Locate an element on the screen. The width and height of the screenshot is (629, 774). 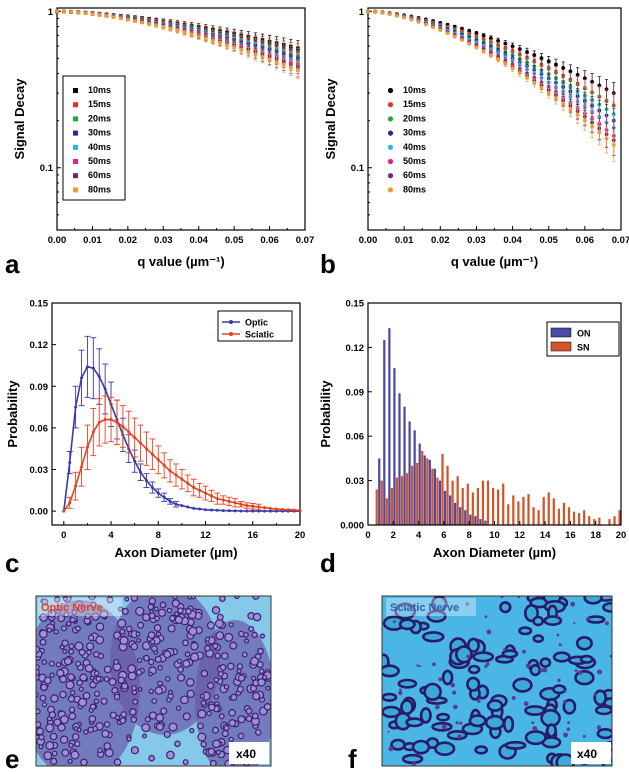
x-axis-title: Axon Diameter (µm) is located at coordinates (494, 552).